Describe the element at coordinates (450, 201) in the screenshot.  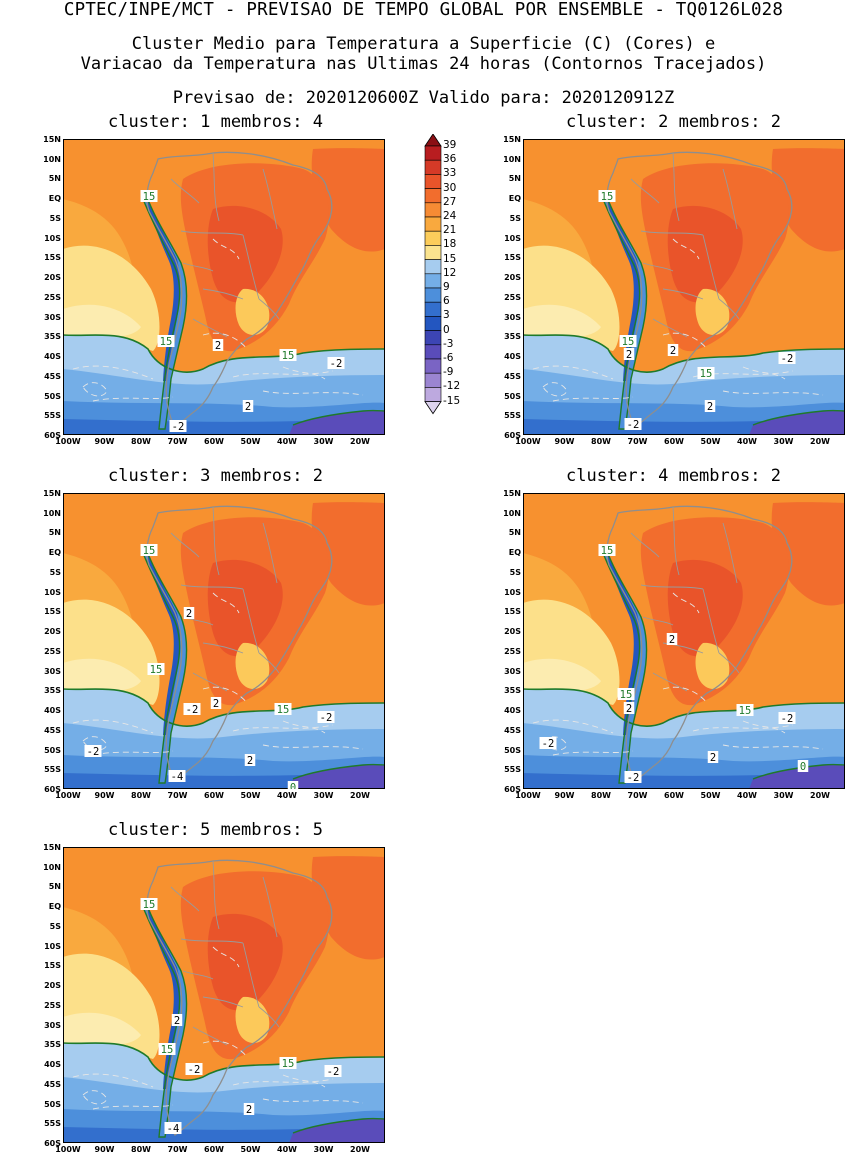
I see `colorbar-label: 27` at that location.